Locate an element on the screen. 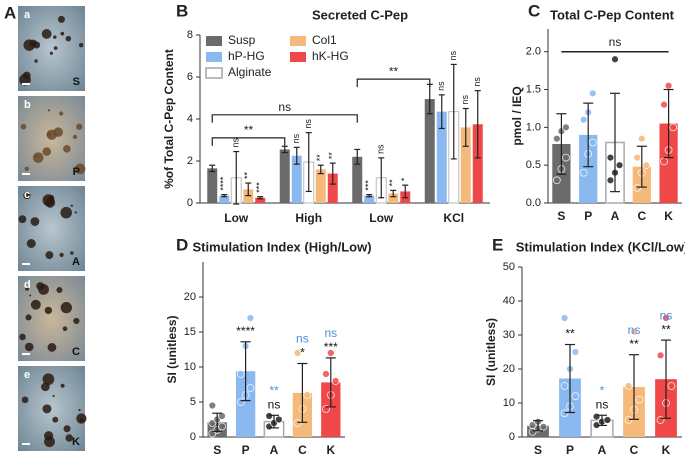  image-letter: b is located at coordinates (27, 105).